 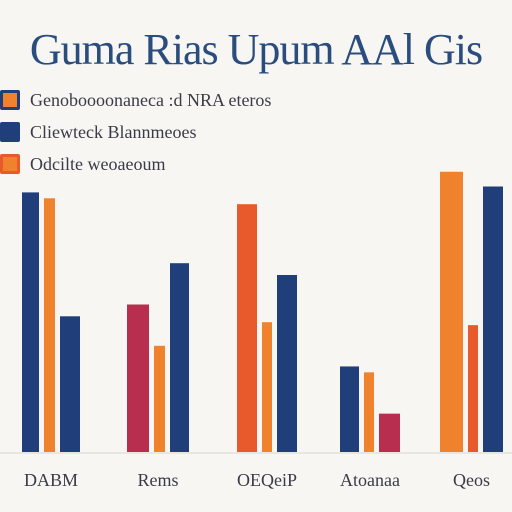 I want to click on x-tick-label: Atoanaa, so click(x=370, y=480).